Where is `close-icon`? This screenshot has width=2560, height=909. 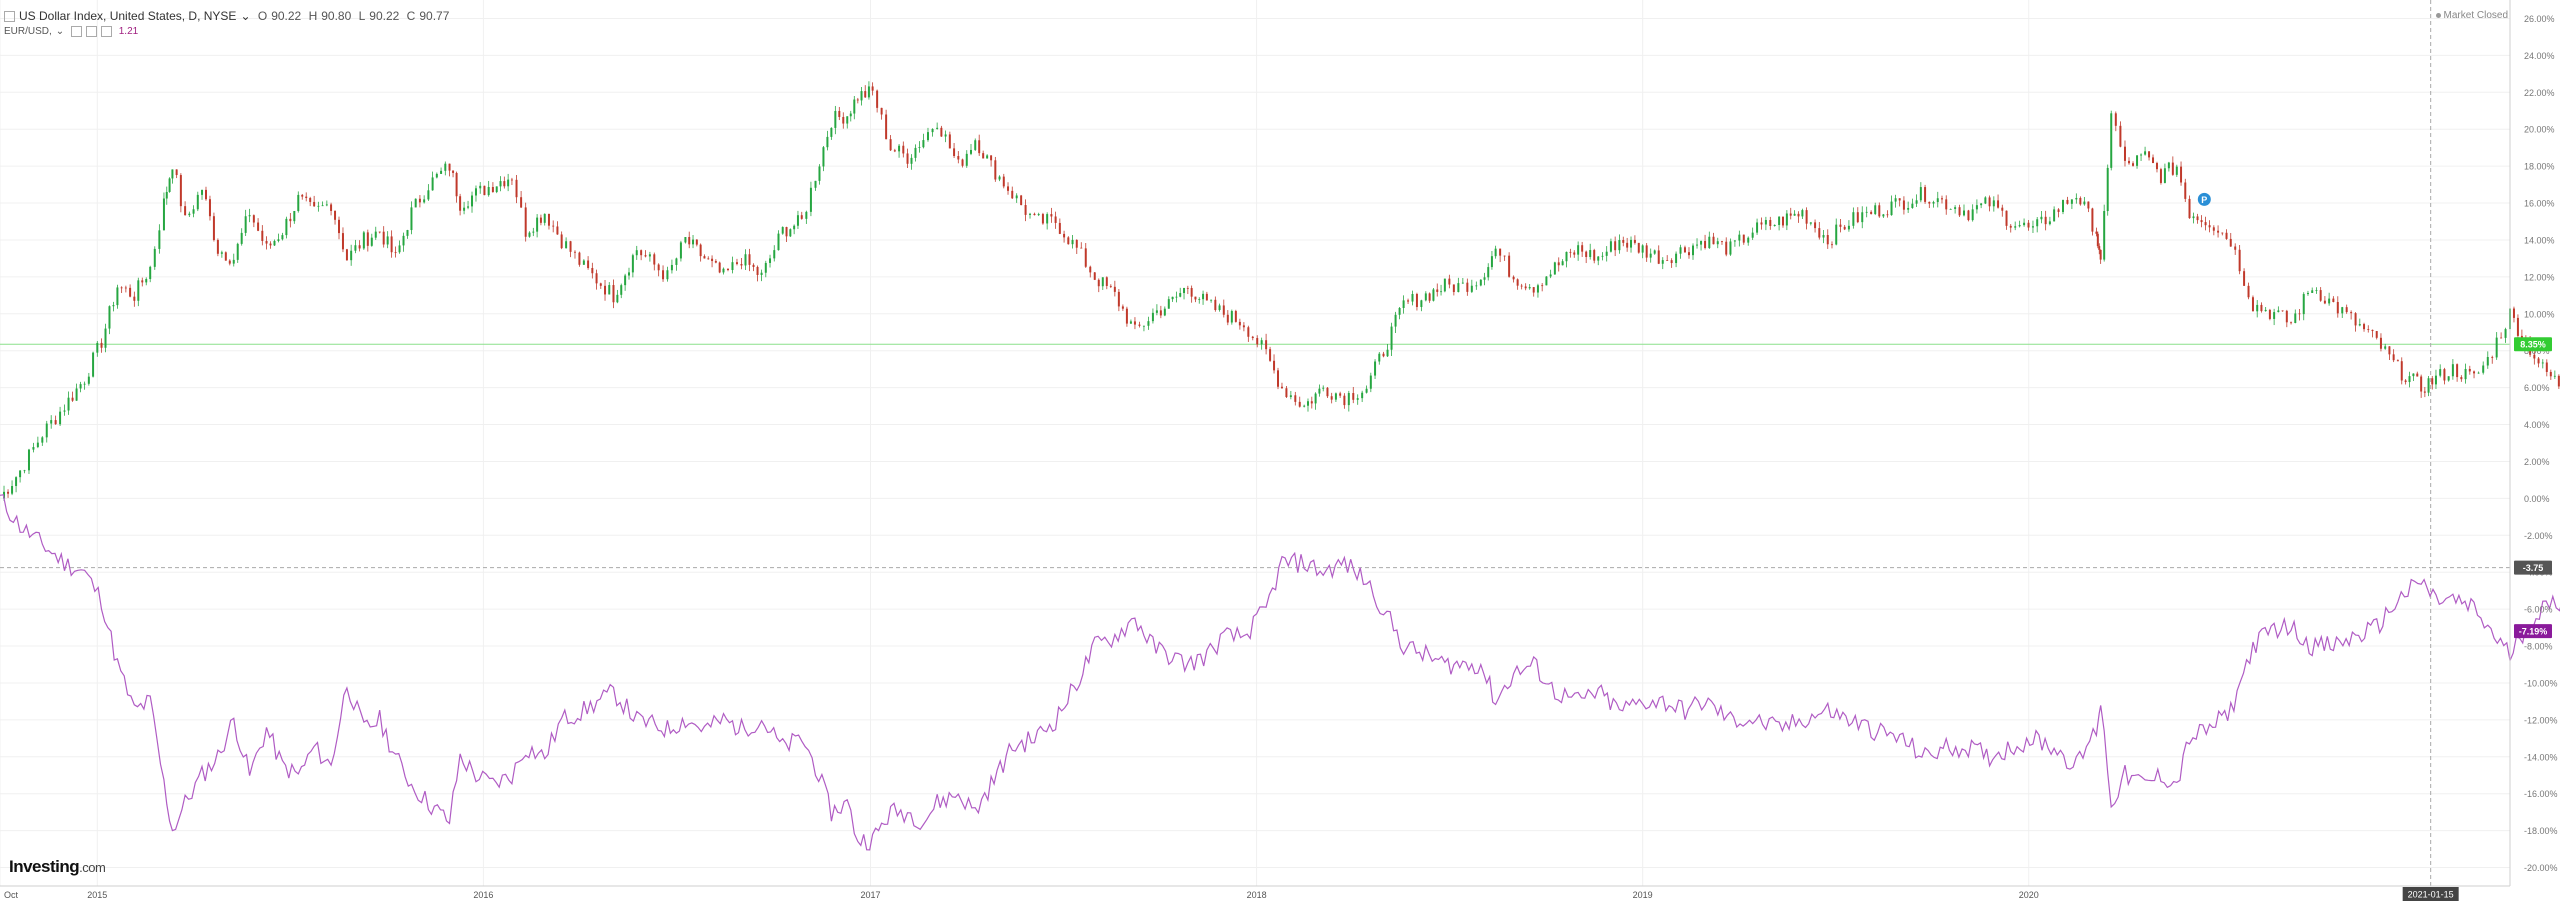
close-icon is located at coordinates (106, 31).